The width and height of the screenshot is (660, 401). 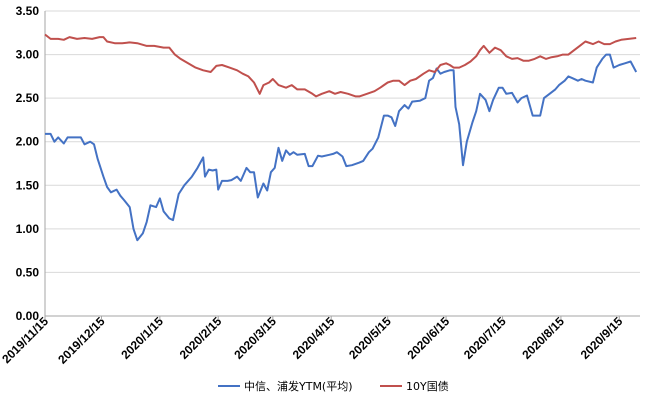 What do you see at coordinates (427, 386) in the screenshot?
I see `legend-label: 10Y国债` at bounding box center [427, 386].